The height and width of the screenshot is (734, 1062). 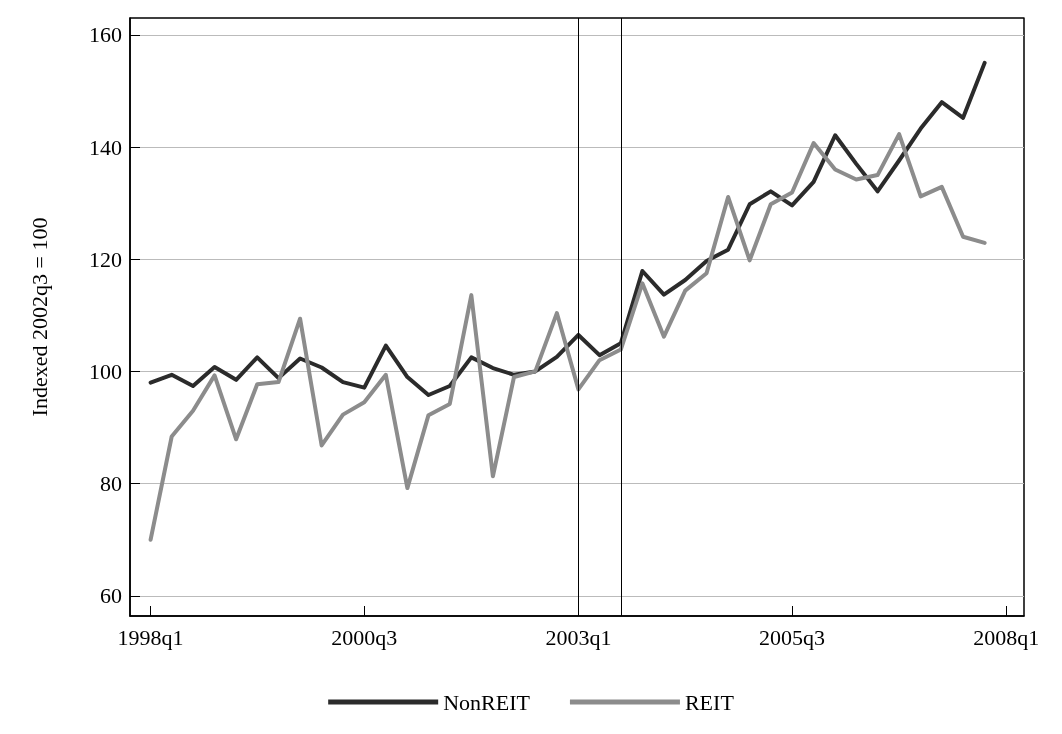 What do you see at coordinates (578, 637) in the screenshot?
I see `x-tick-label: 2003q1` at bounding box center [578, 637].